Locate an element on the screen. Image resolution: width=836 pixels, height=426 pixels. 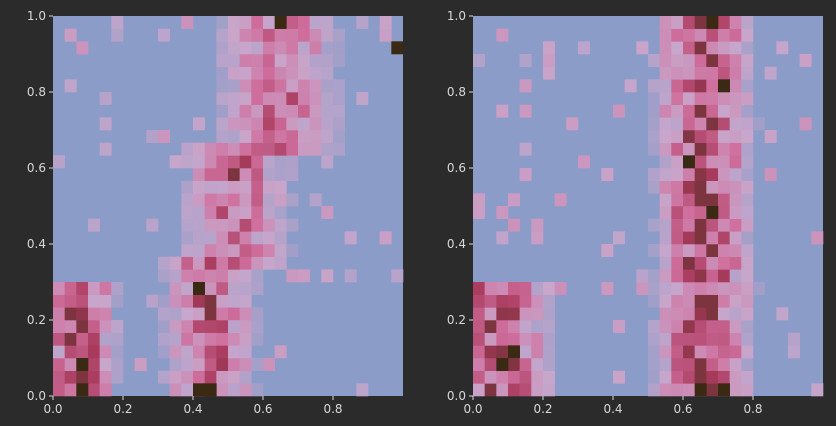
x-tick-label: 0.4 is located at coordinates (192, 409).